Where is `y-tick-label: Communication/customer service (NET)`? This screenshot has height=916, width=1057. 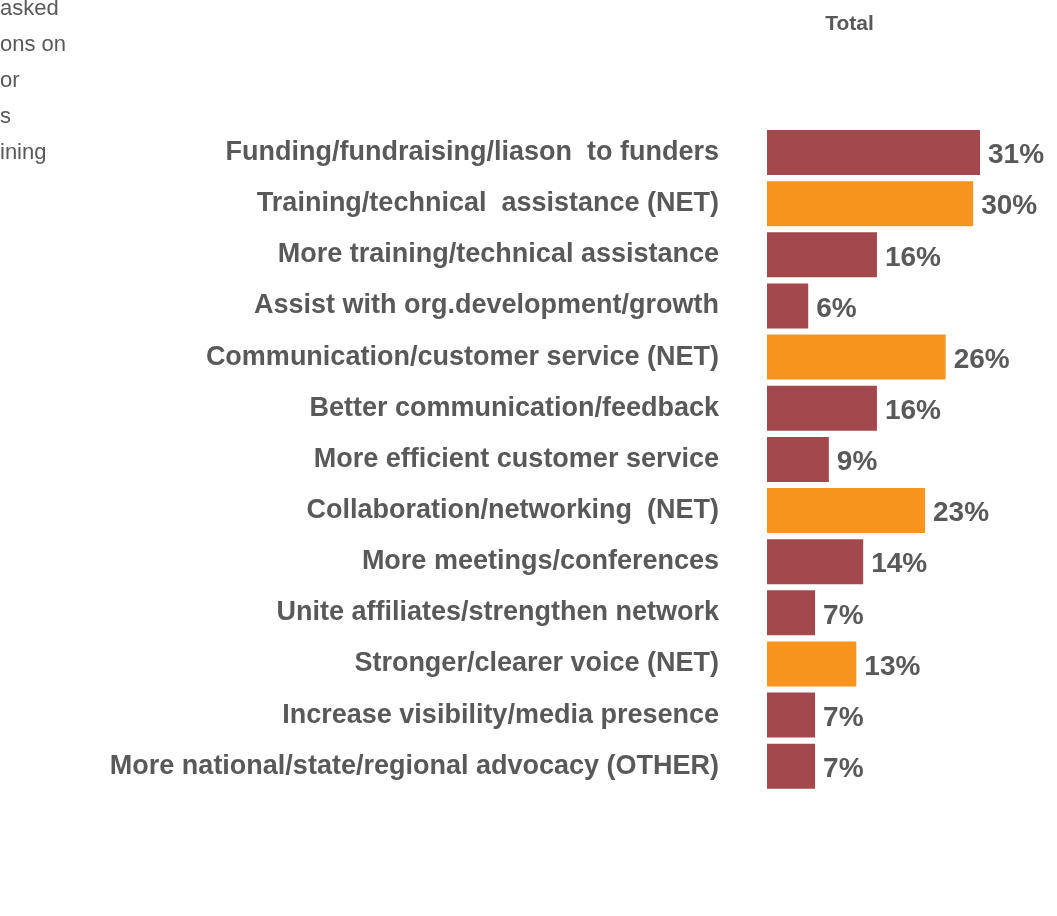 y-tick-label: Communication/customer service (NET) is located at coordinates (462, 355).